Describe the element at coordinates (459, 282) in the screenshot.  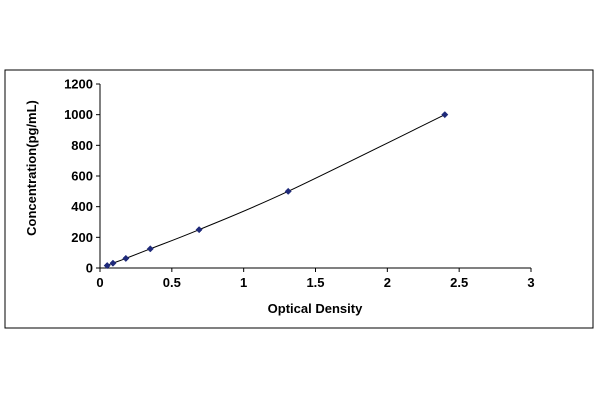
I see `x-tick-label: 2.5` at that location.